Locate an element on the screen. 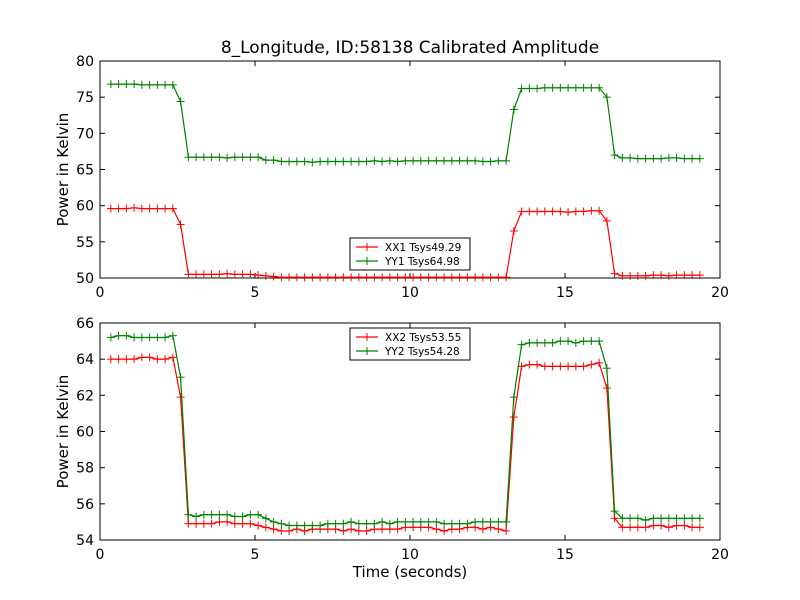 This screenshot has width=800, height=600. y-tick-label: 60 is located at coordinates (85, 433).